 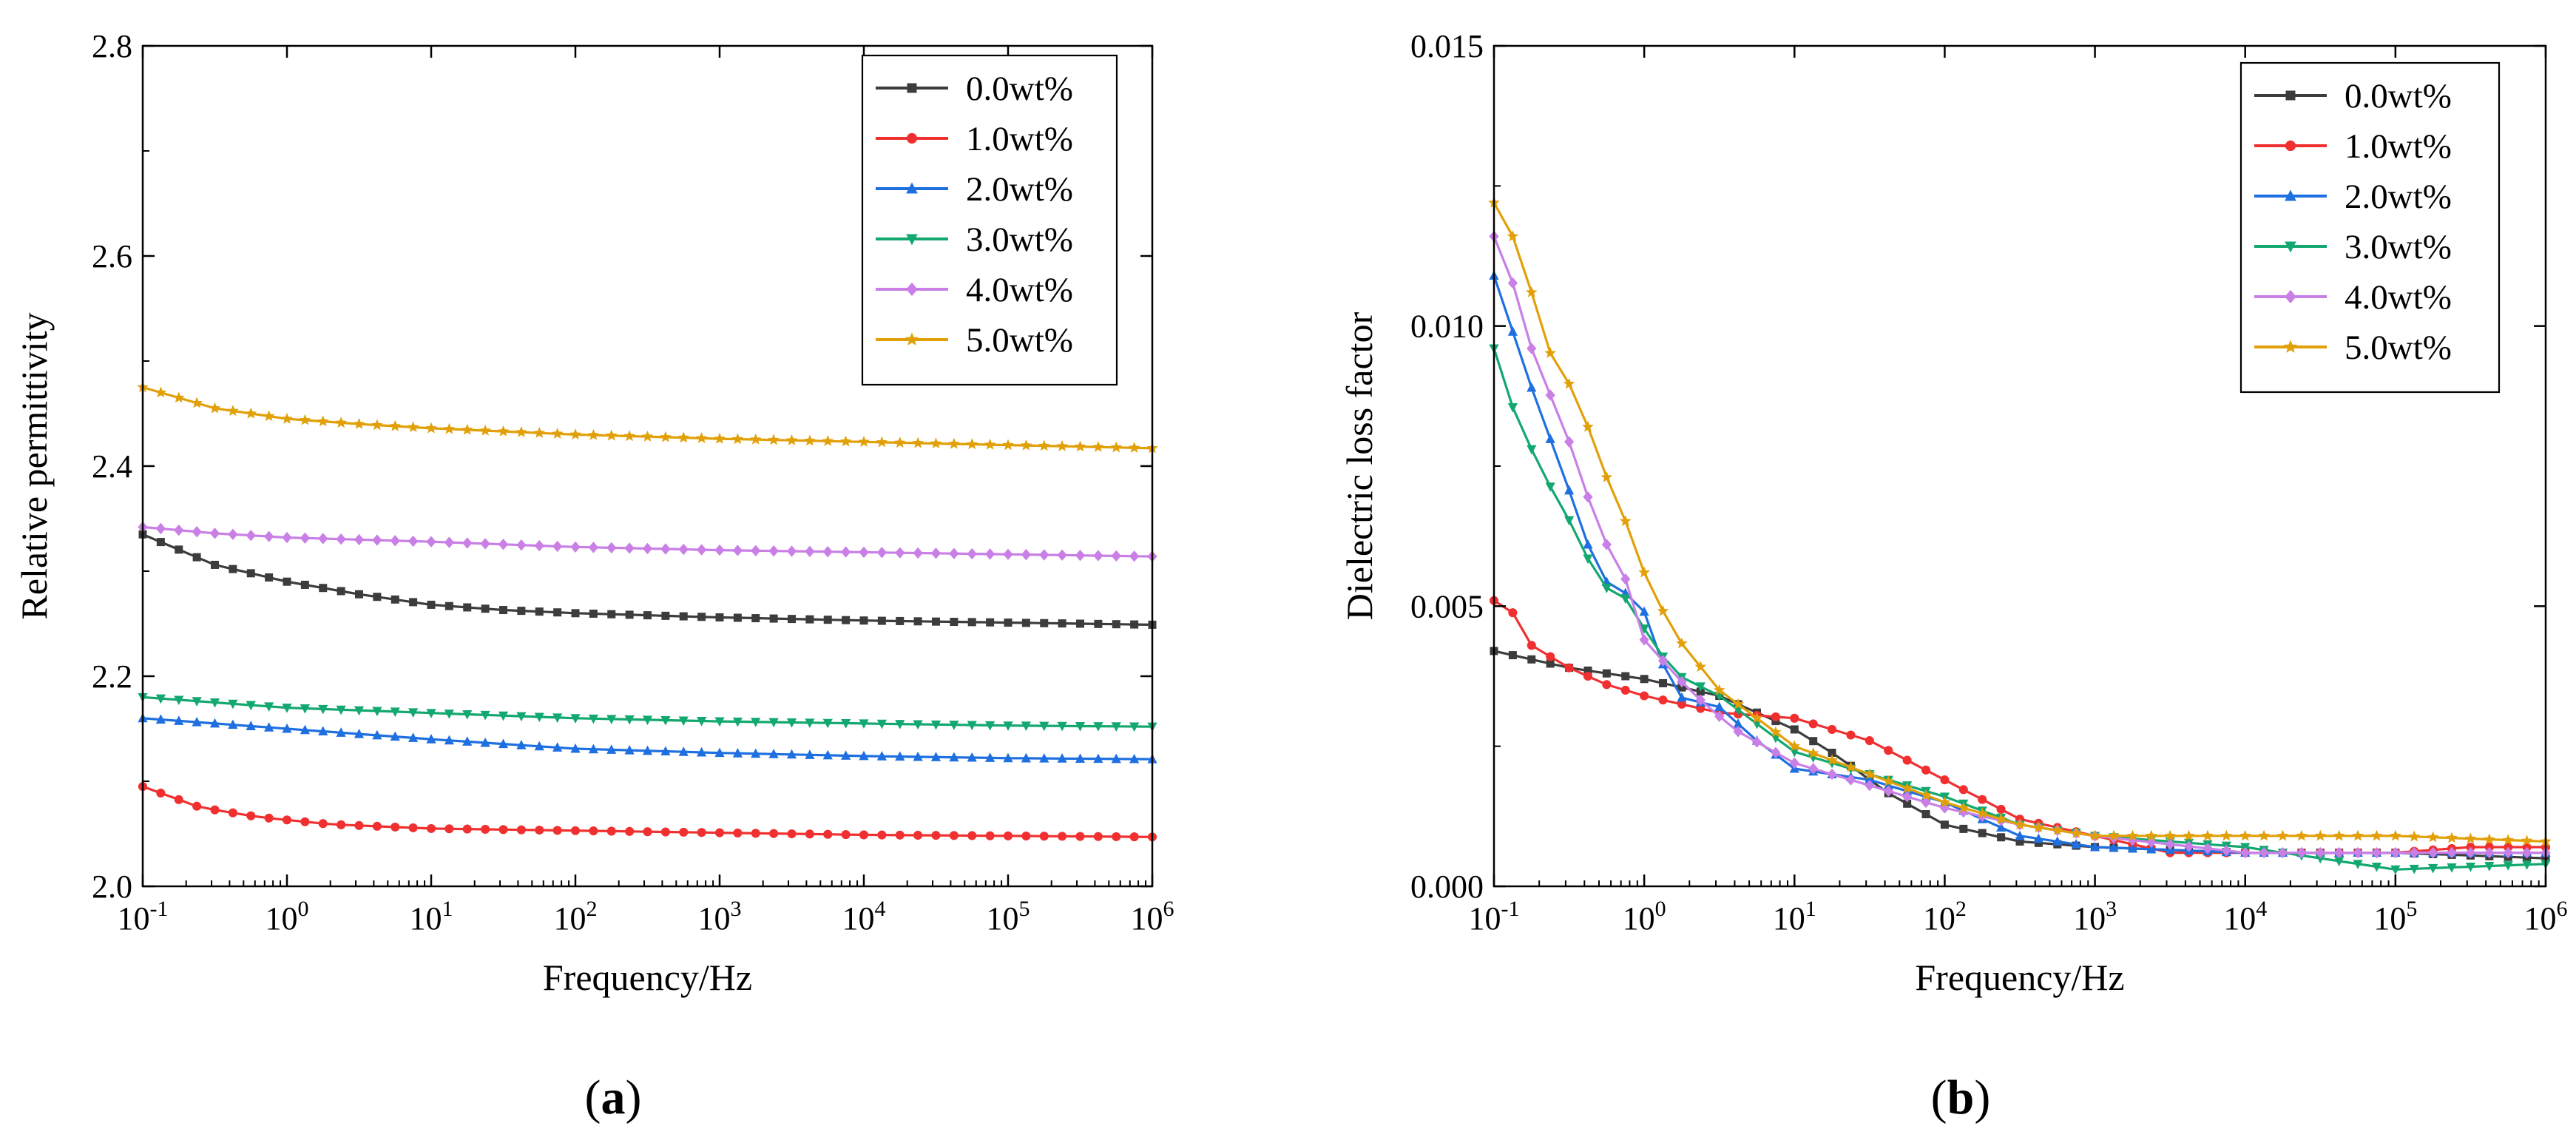 I want to click on y-tick-label: 2.2, so click(x=112, y=676).